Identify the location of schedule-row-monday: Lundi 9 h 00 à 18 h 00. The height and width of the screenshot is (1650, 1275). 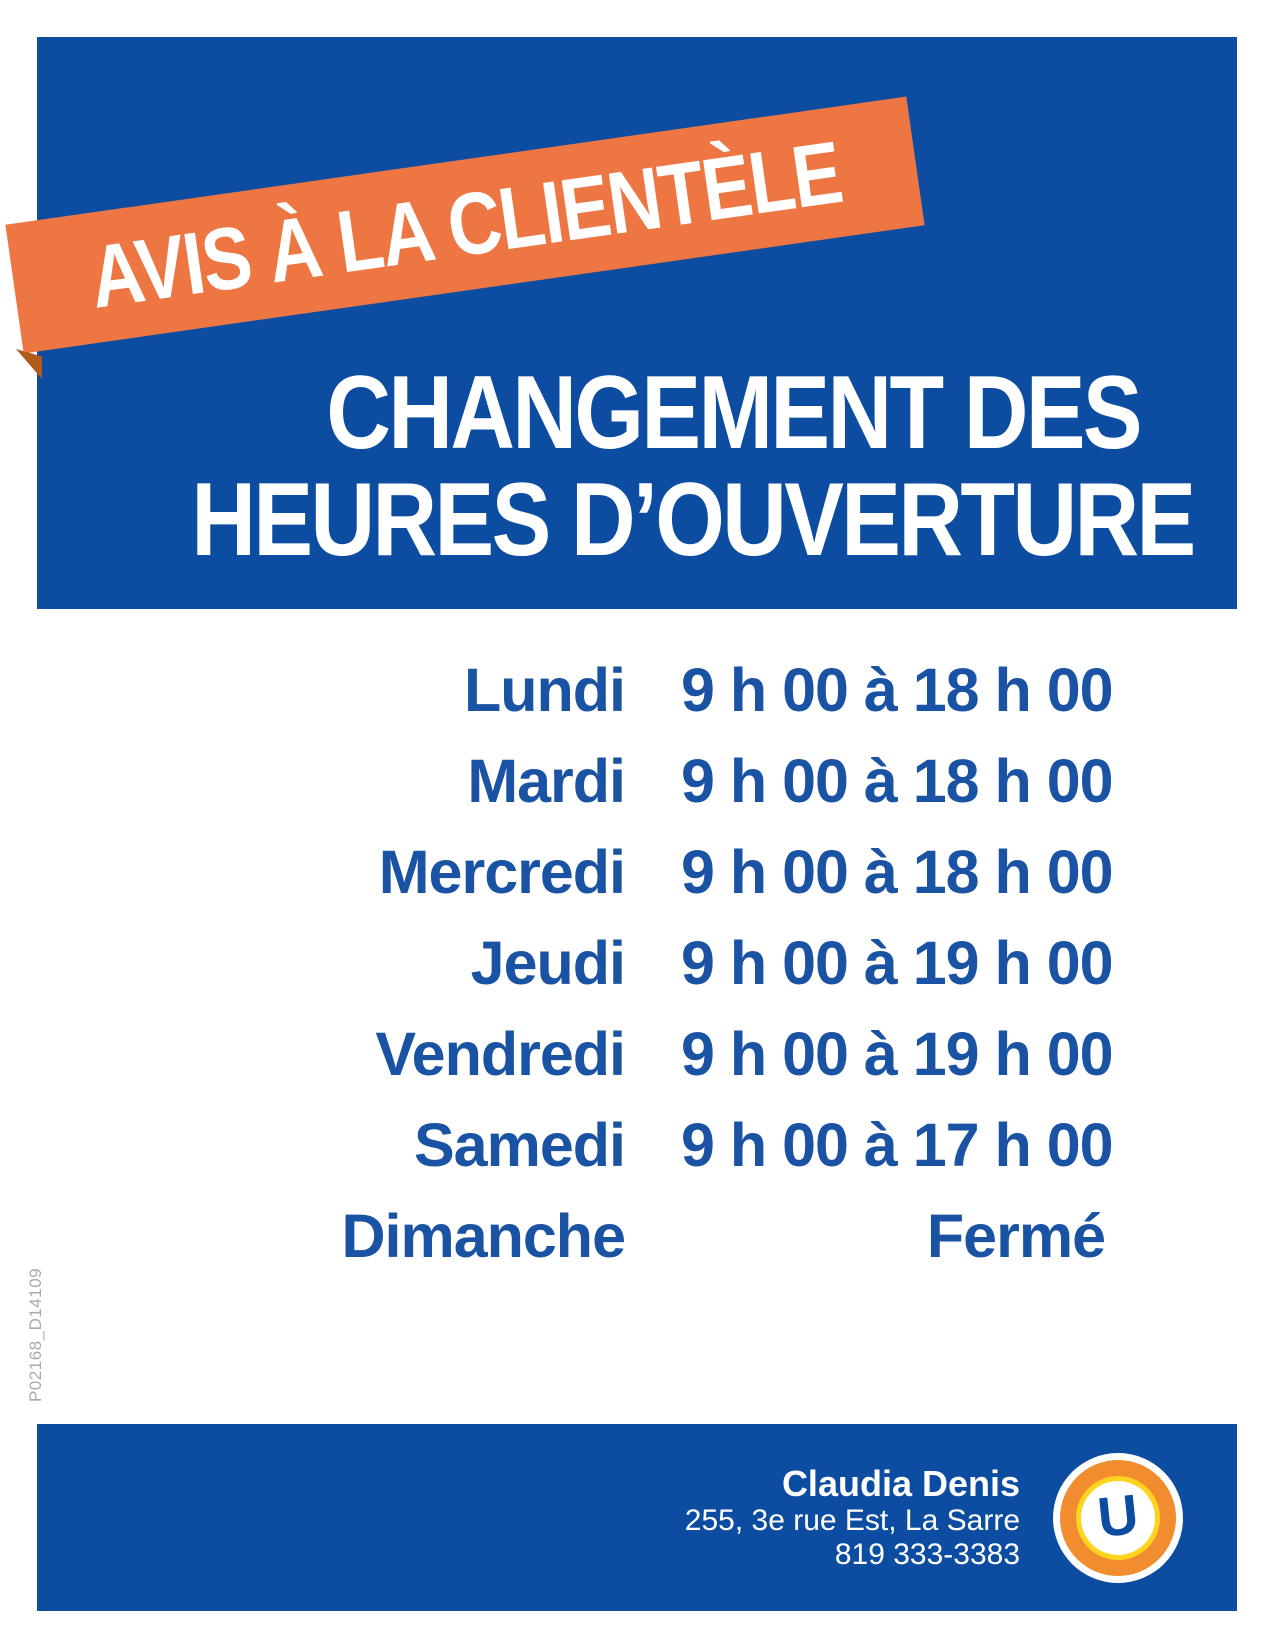
(571, 689).